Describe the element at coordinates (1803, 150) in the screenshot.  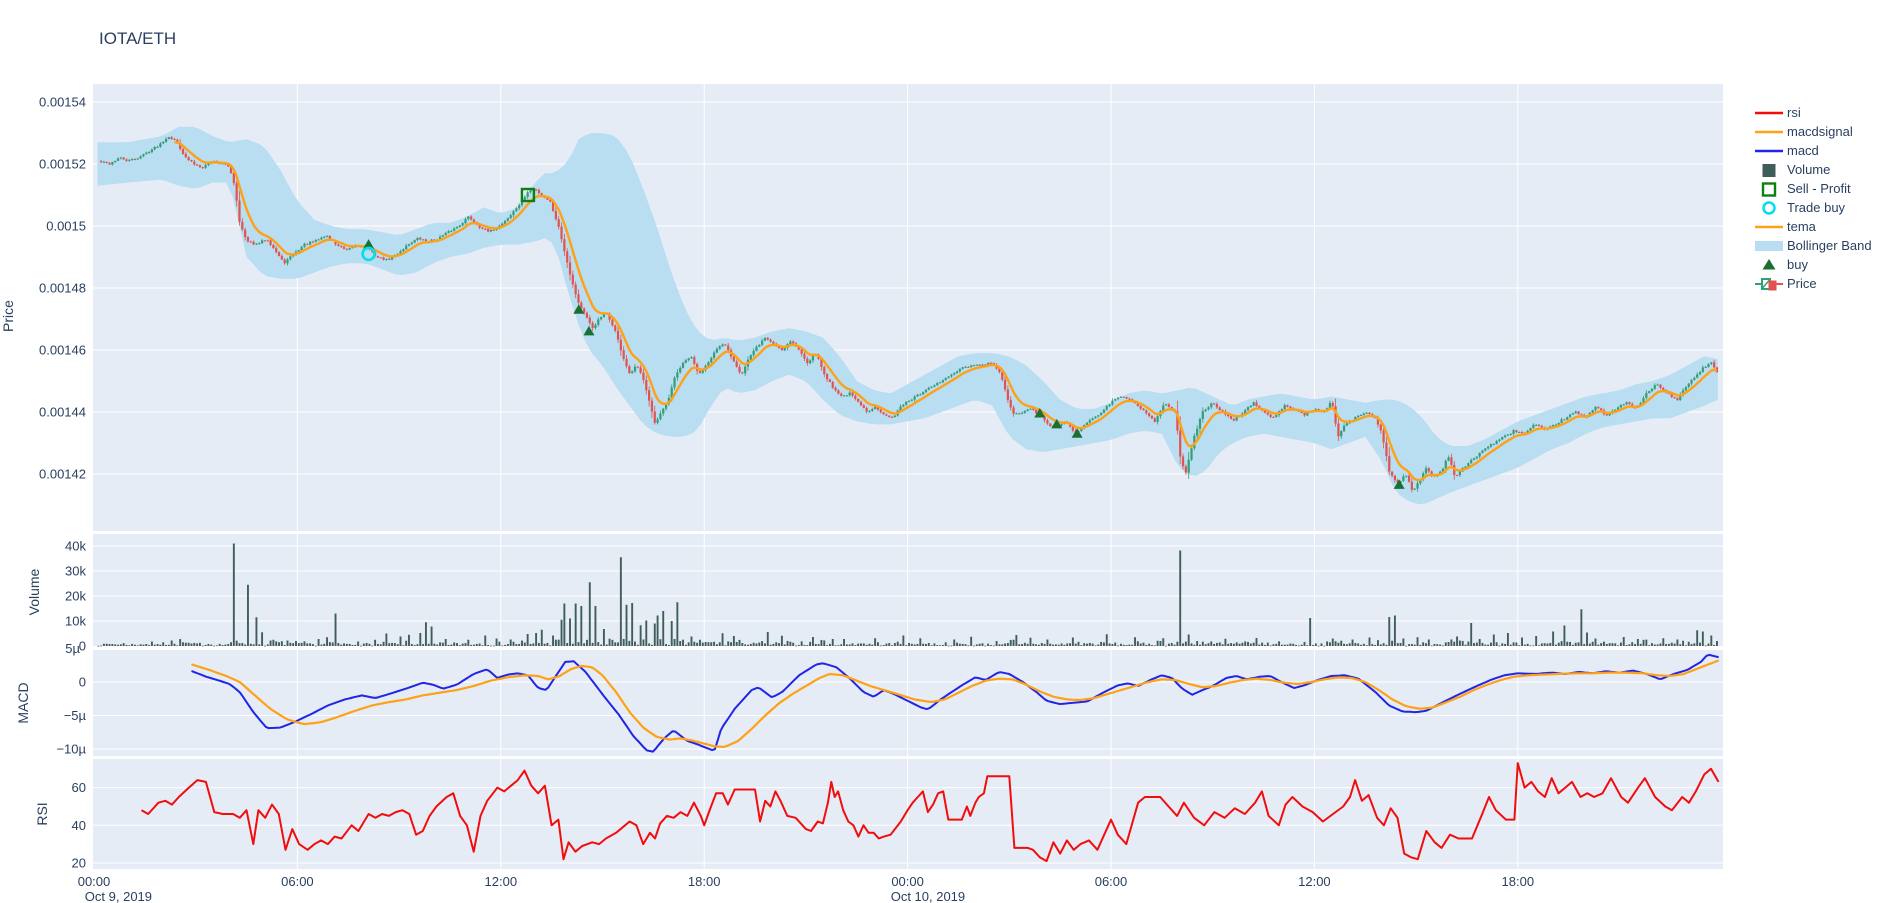
I see `legend-item-label: macd` at that location.